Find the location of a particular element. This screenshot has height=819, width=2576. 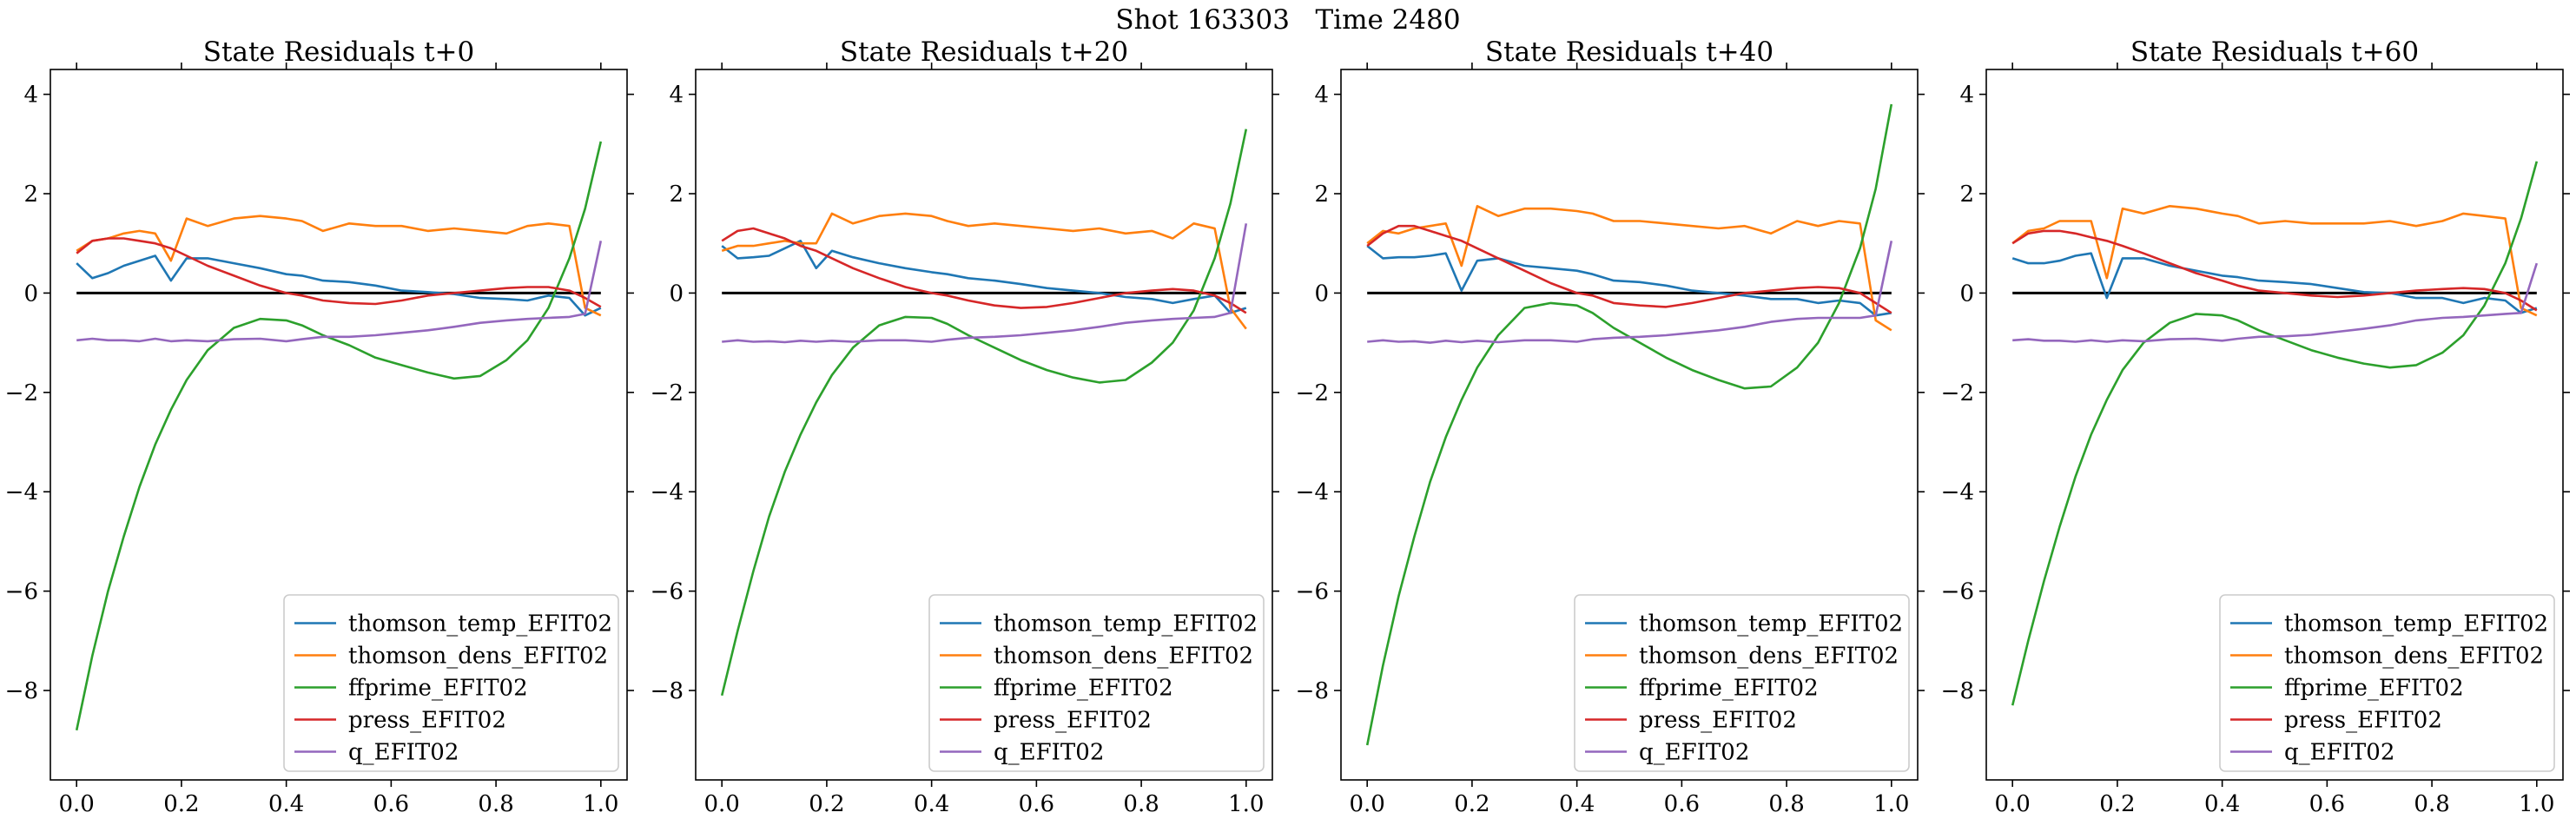

panel-title: State Residuals t+0 is located at coordinates (338, 52).